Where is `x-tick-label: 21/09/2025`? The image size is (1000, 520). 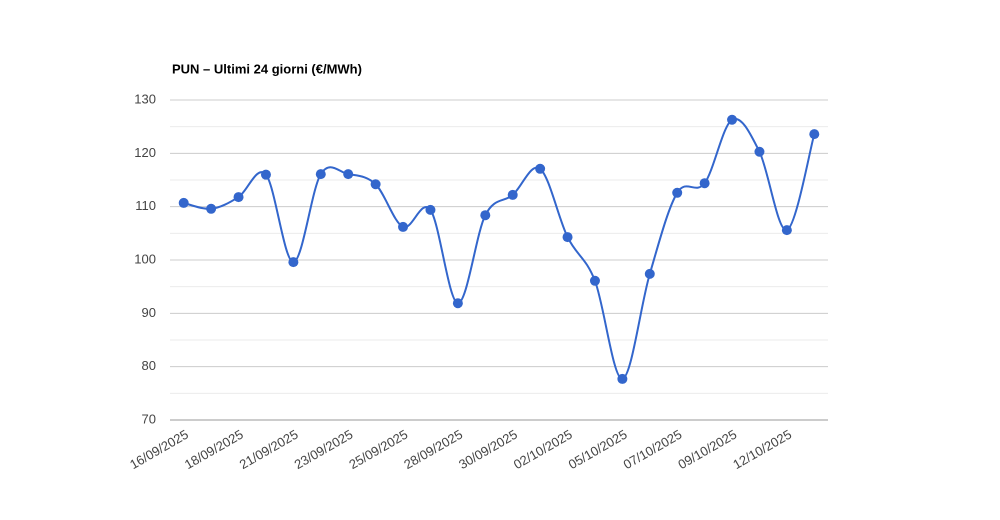
x-tick-label: 21/09/2025 is located at coordinates (269, 450).